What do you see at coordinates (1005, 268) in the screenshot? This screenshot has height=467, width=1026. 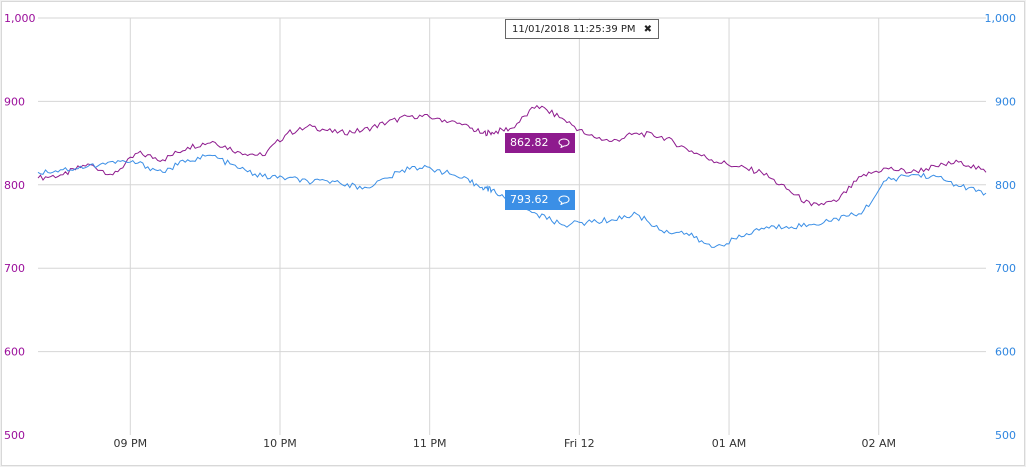 I see `y-right-tick-label: 700` at bounding box center [1005, 268].